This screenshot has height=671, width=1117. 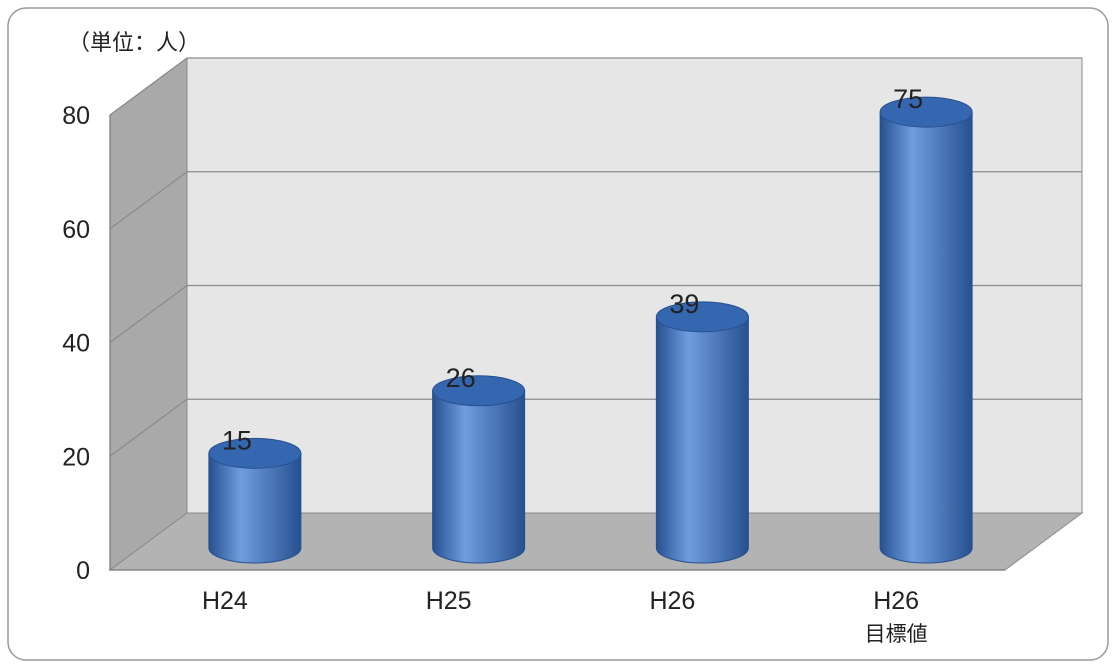 I want to click on y-tick-label: 20, so click(x=76, y=457).